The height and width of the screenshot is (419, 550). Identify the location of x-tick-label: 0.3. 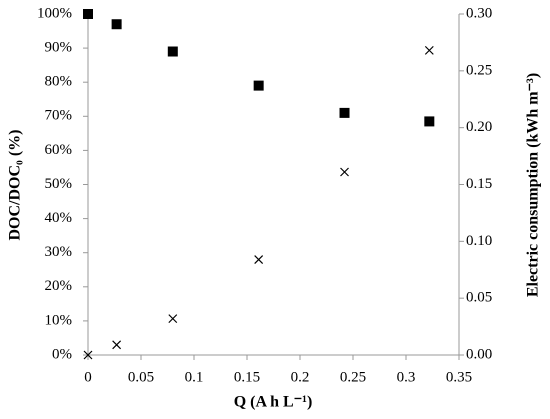
(406, 377).